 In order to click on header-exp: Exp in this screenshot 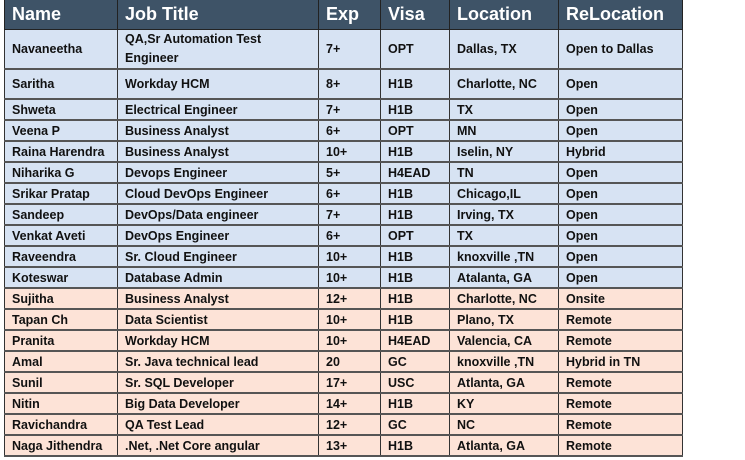, I will do `click(349, 15)`.